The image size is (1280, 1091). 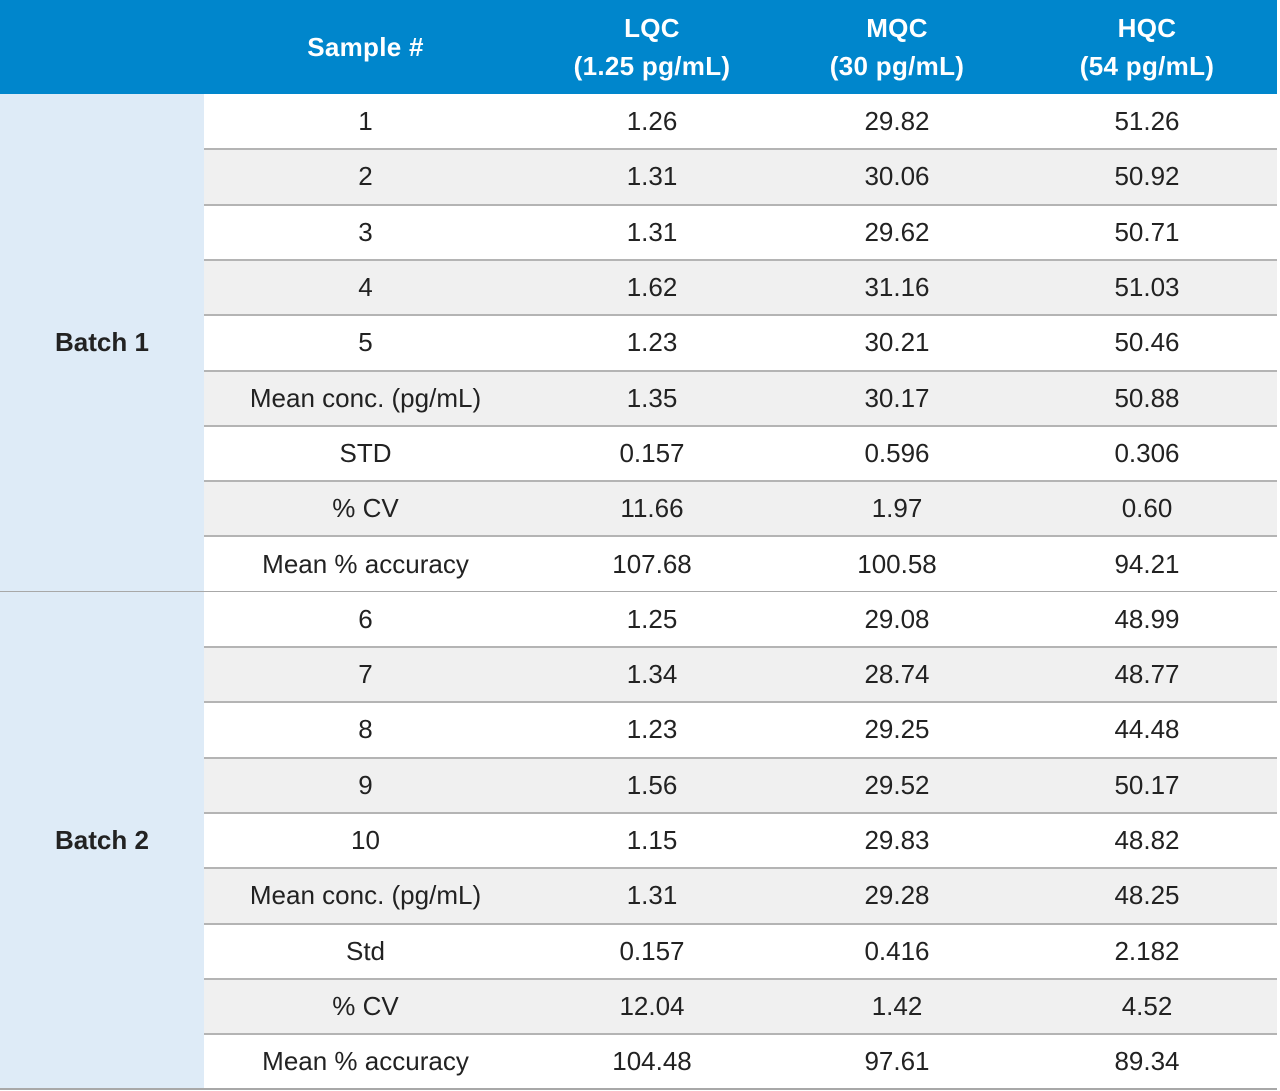 I want to click on cell-hqc: 0.60, so click(x=1147, y=508).